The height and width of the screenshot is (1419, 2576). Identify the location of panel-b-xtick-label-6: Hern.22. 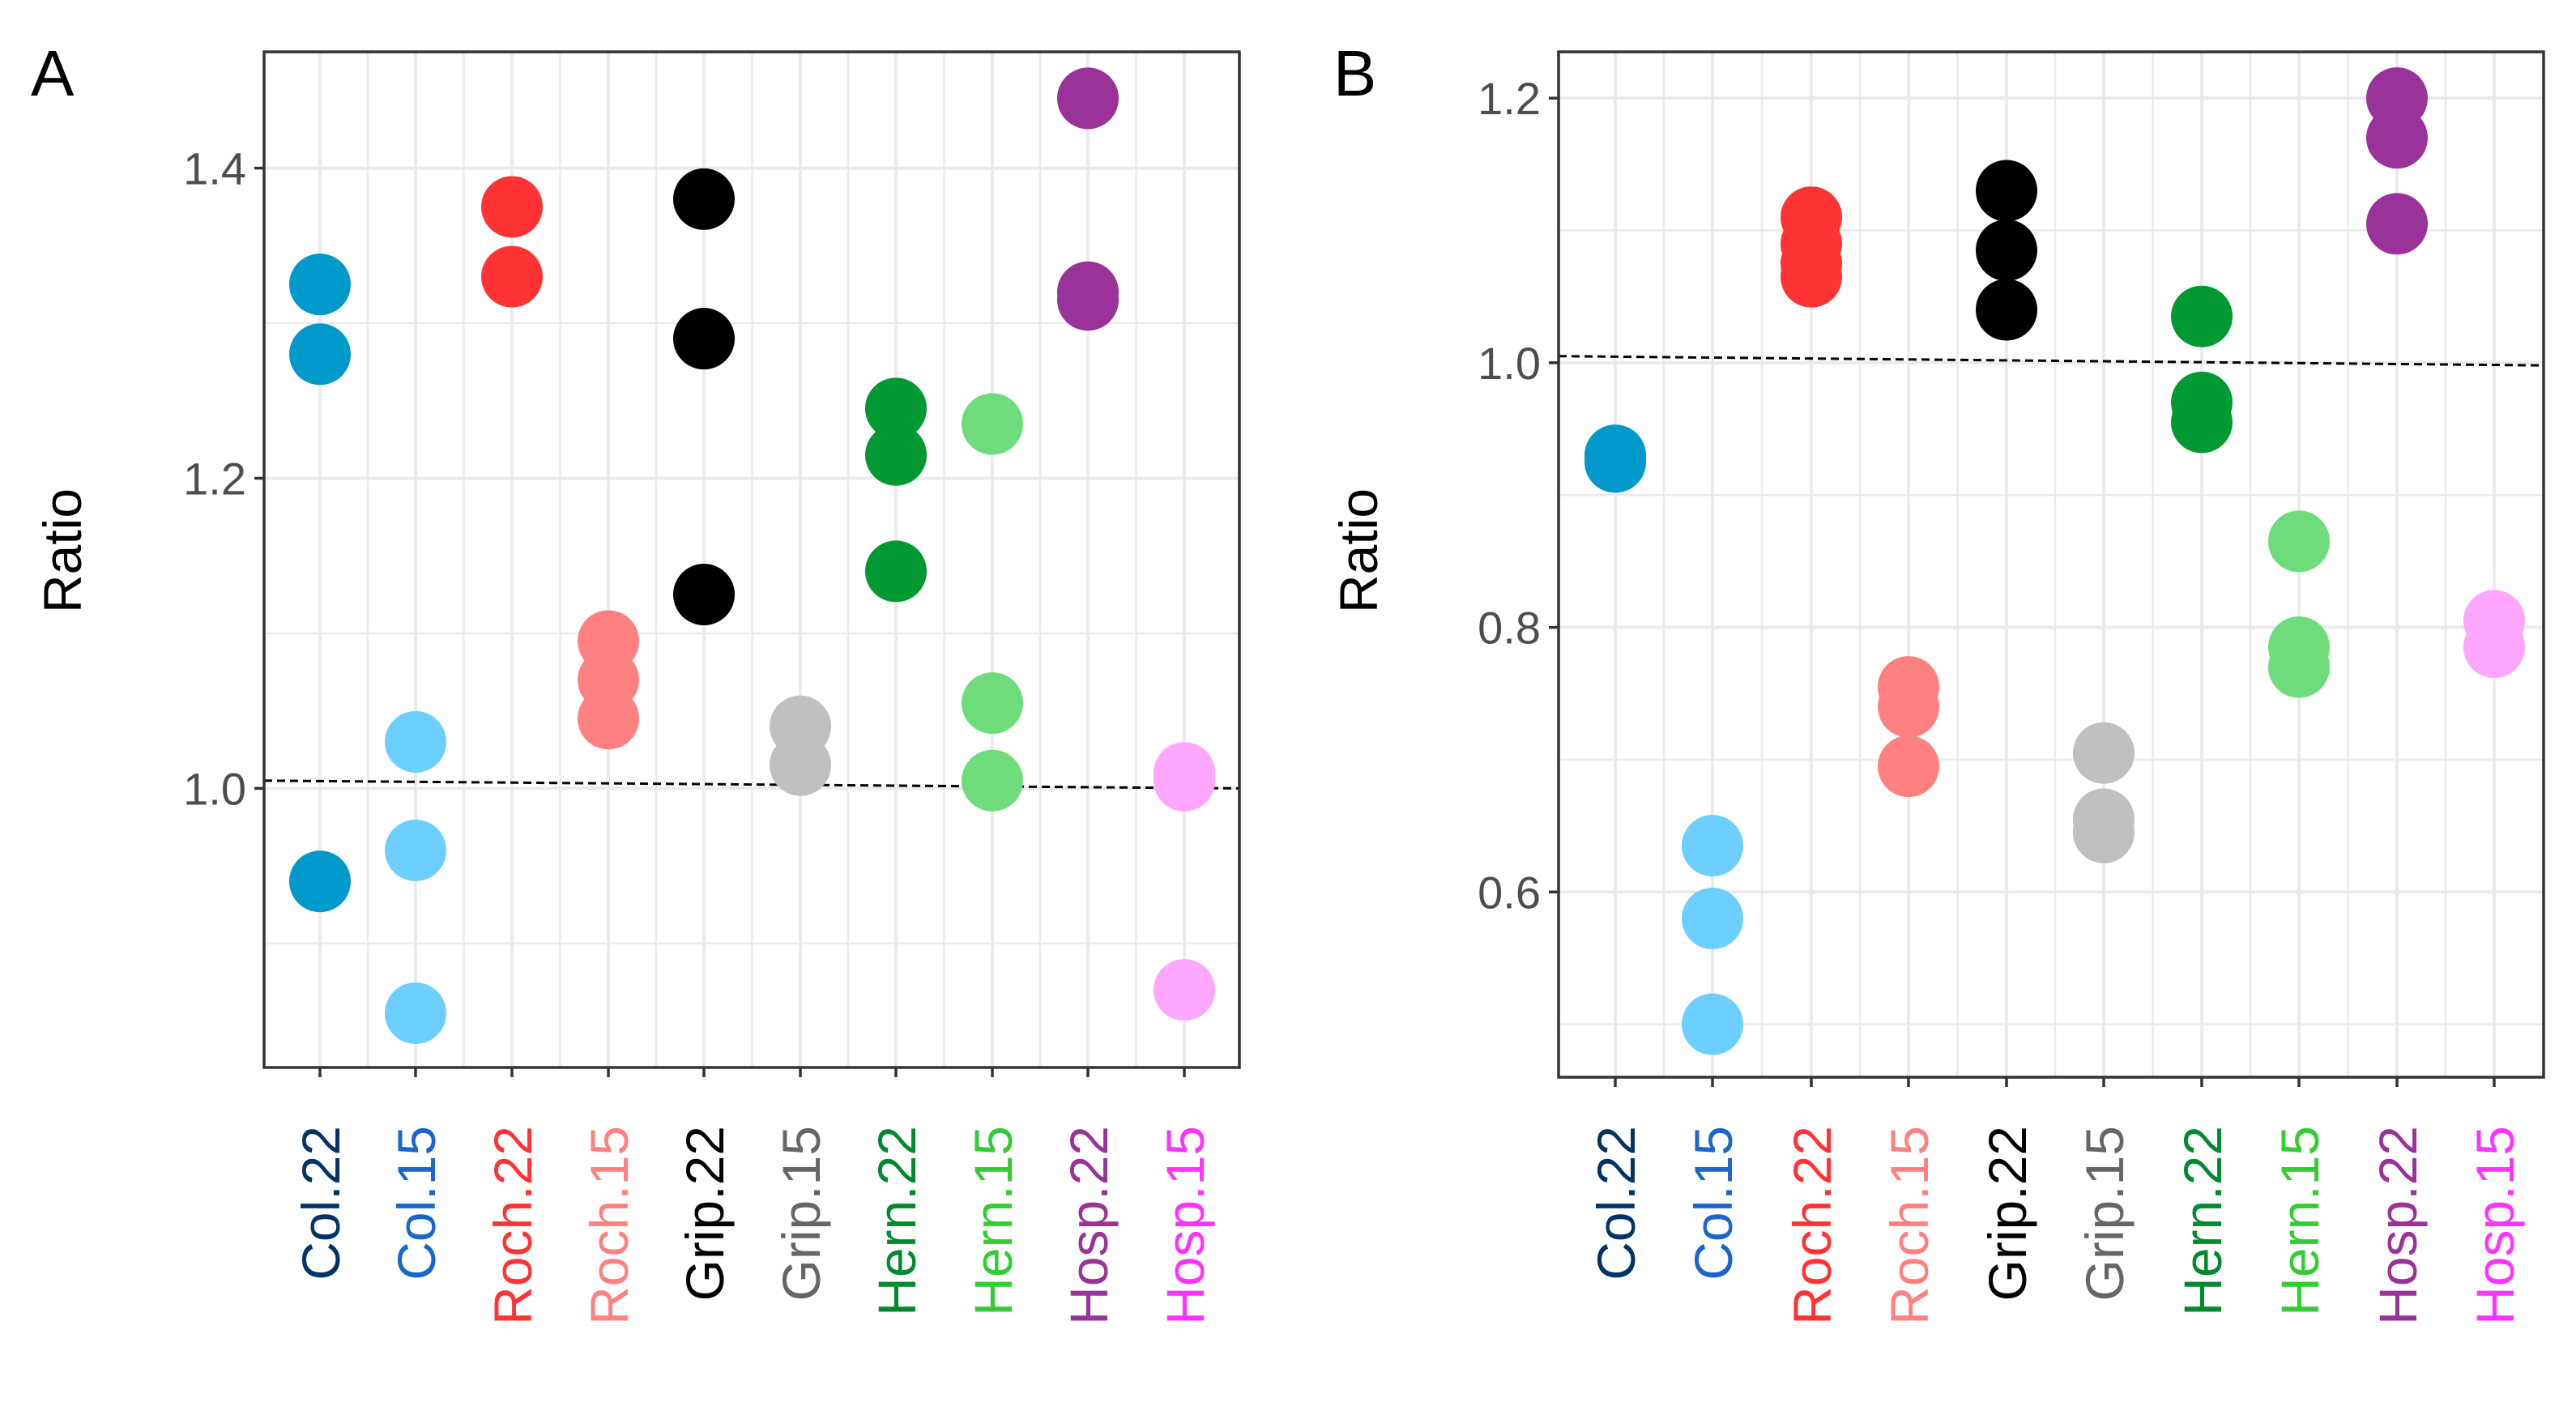
(2203, 1221).